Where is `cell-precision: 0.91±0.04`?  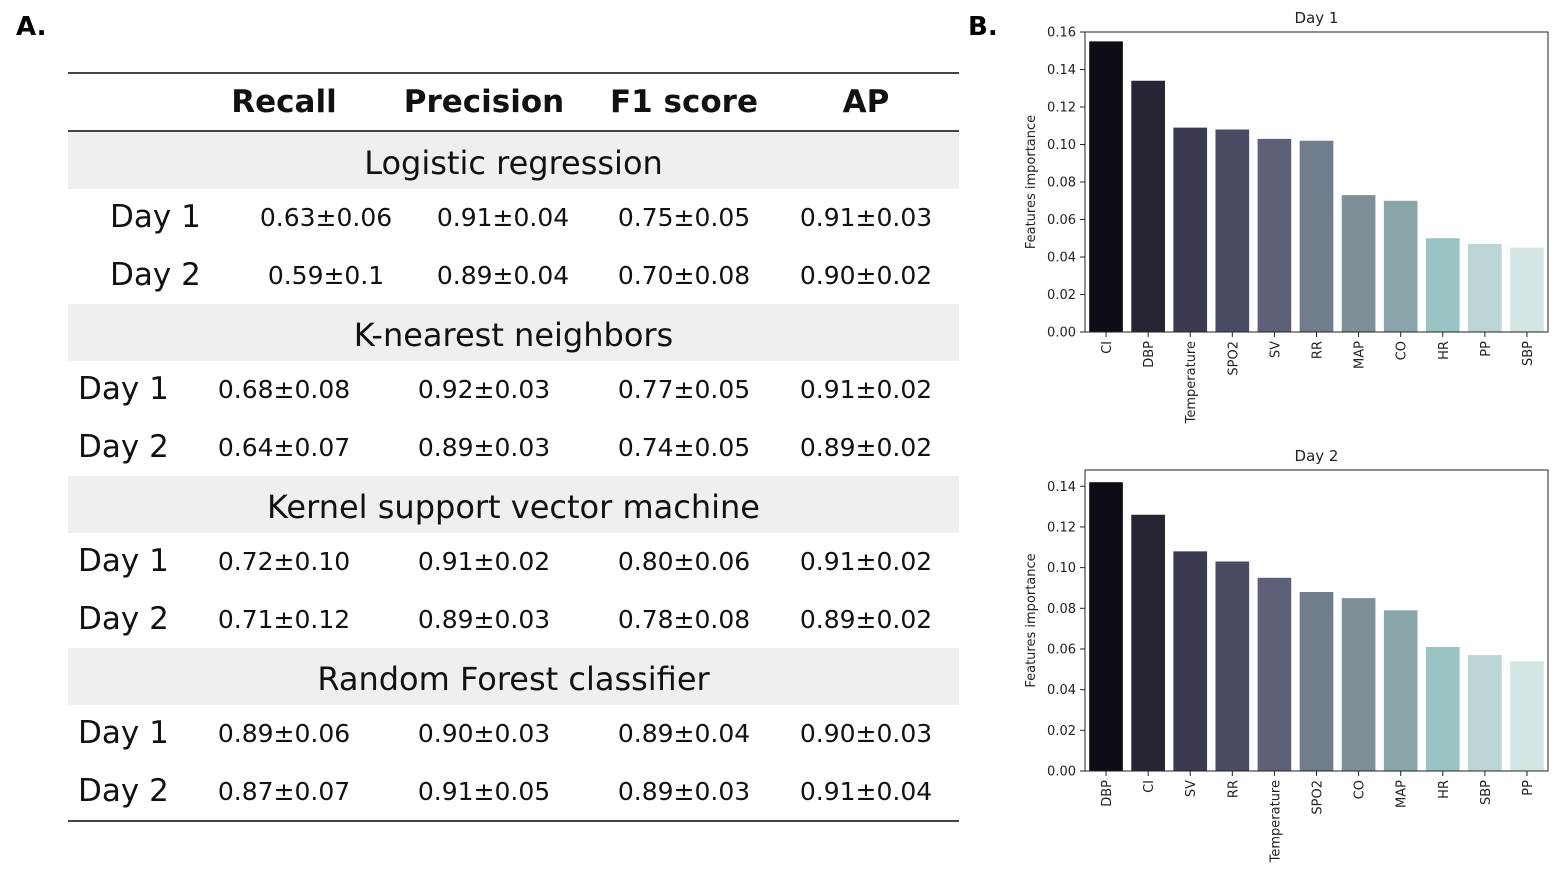 cell-precision: 0.91±0.04 is located at coordinates (503, 217).